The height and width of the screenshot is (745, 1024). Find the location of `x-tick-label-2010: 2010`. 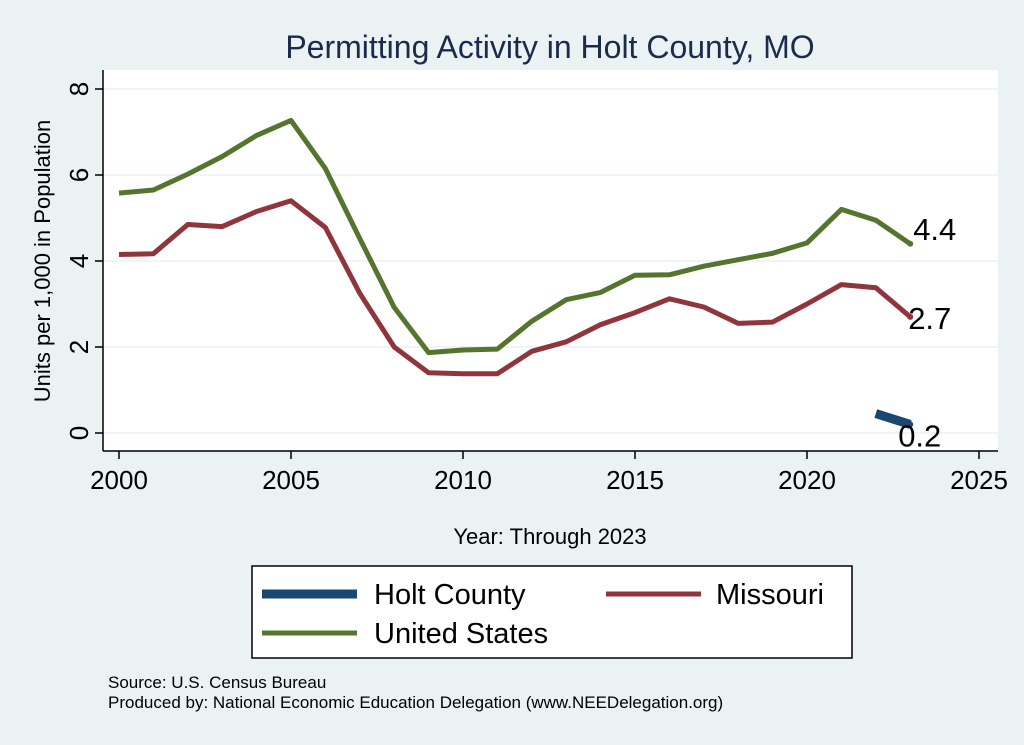

x-tick-label-2010: 2010 is located at coordinates (463, 480).